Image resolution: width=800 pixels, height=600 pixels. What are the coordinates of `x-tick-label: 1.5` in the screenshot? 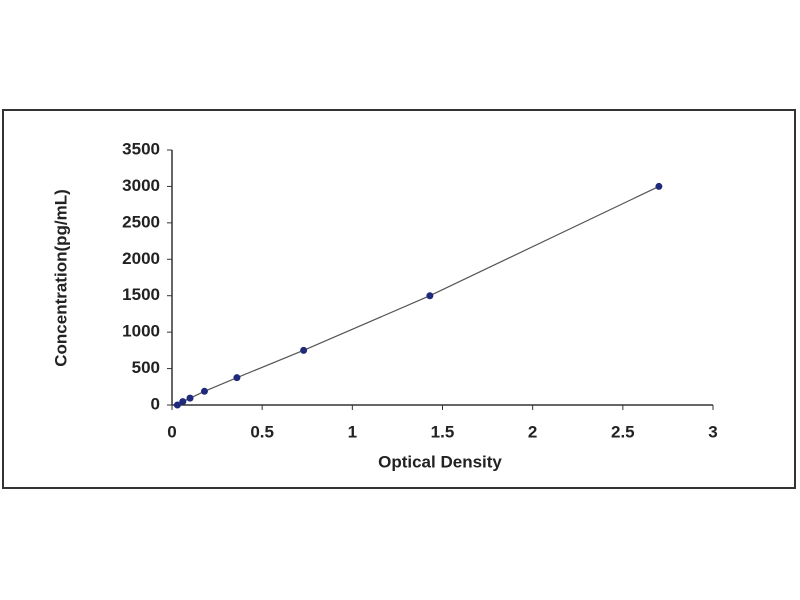 It's located at (443, 431).